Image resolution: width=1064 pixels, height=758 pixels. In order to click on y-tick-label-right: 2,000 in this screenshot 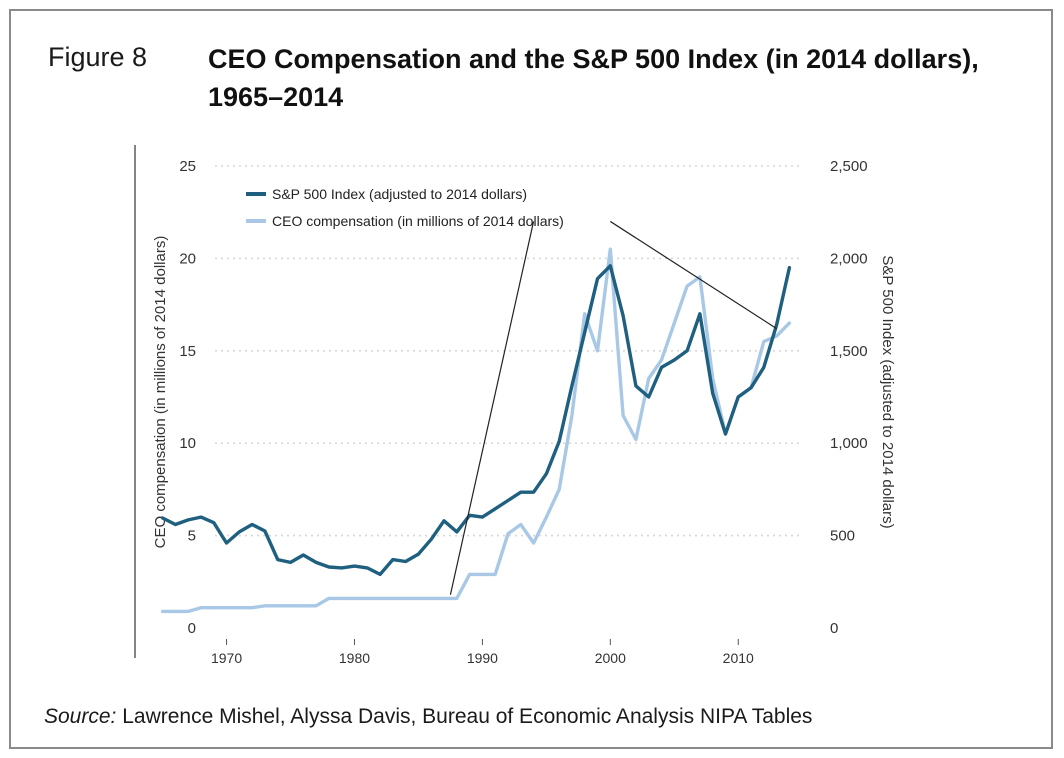, I will do `click(849, 258)`.